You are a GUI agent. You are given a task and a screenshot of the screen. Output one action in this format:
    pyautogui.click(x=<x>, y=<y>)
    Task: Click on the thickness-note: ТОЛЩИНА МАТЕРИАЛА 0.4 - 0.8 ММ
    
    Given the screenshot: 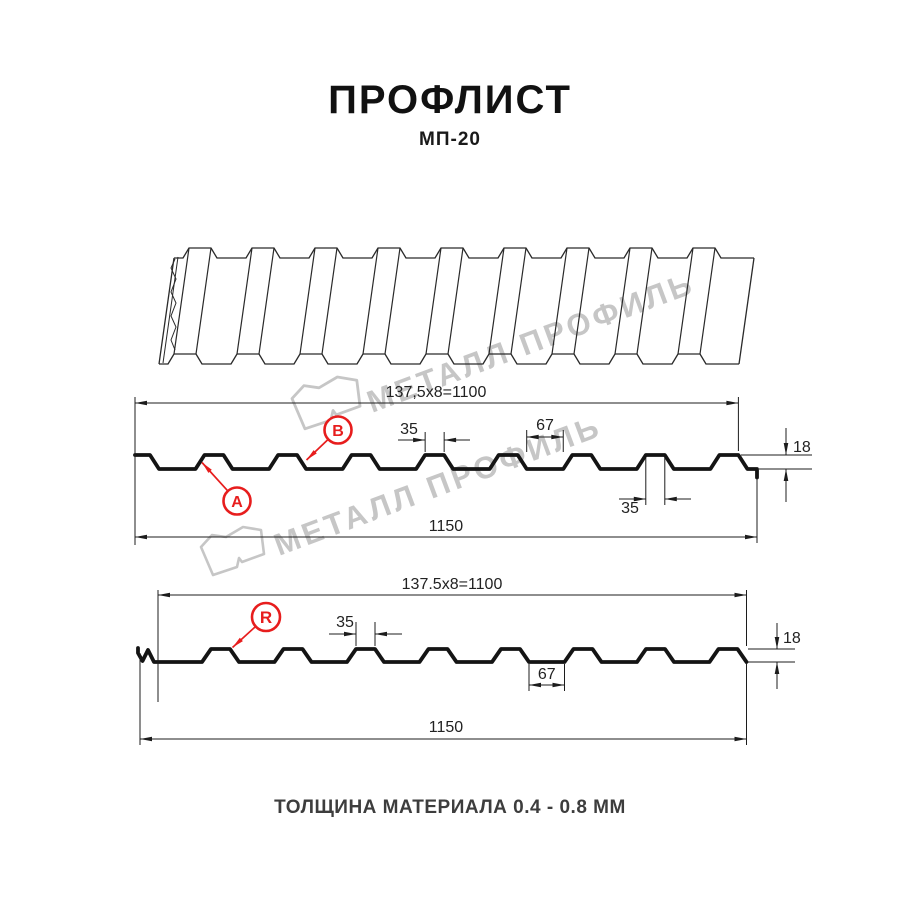 What is the action you would take?
    pyautogui.click(x=450, y=807)
    